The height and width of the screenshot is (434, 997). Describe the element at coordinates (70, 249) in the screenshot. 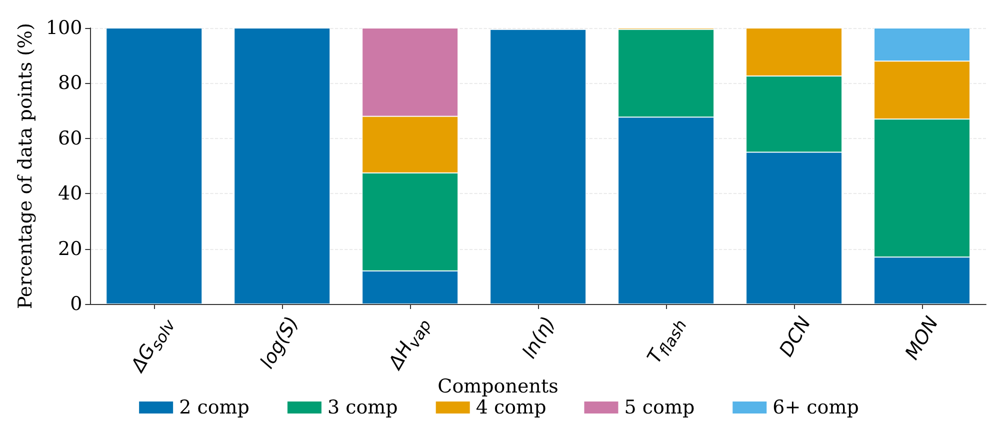

I see `y-tick-label: 20` at that location.